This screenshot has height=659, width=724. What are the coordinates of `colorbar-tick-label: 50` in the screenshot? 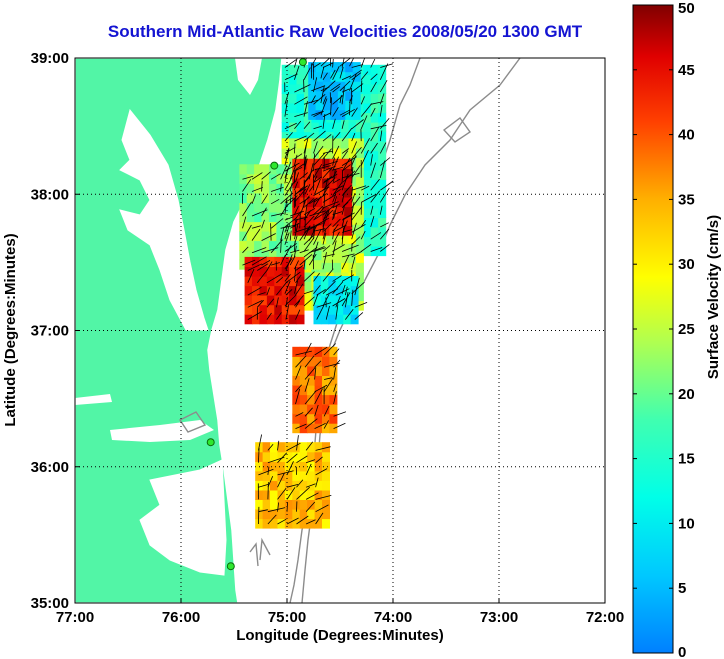 It's located at (686, 8).